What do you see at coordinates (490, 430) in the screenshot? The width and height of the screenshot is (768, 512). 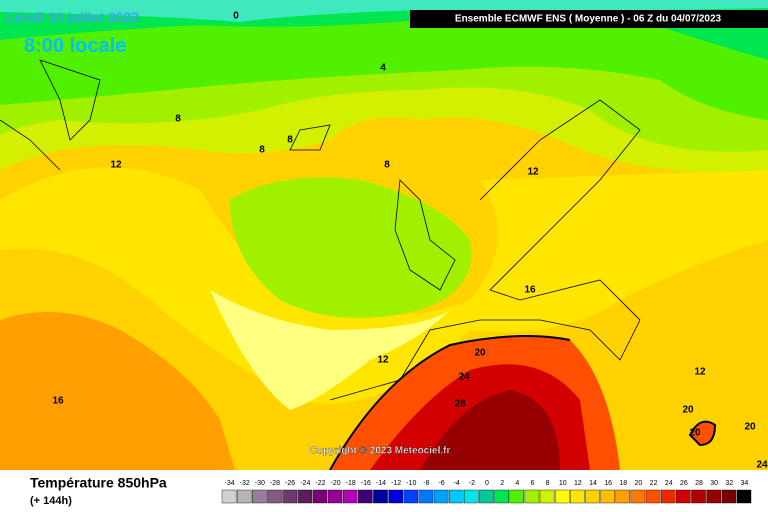 I see `field-maroon` at bounding box center [490, 430].